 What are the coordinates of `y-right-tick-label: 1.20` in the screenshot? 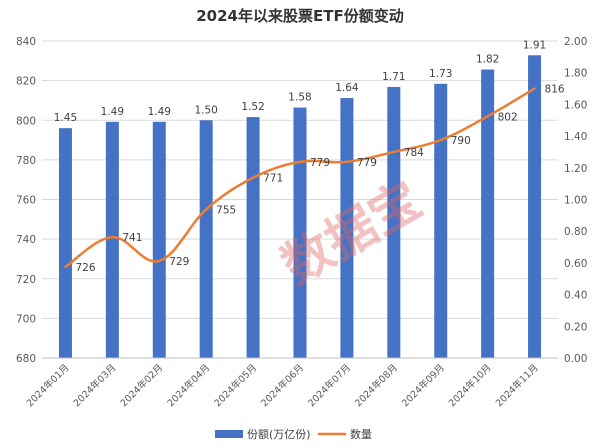 It's located at (575, 169).